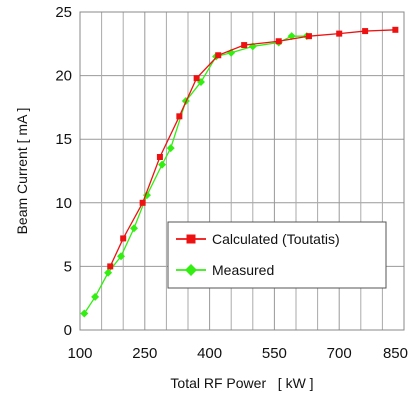 This screenshot has height=396, width=410. I want to click on y-axis-label: Beam Current [ mA ], so click(22, 171).